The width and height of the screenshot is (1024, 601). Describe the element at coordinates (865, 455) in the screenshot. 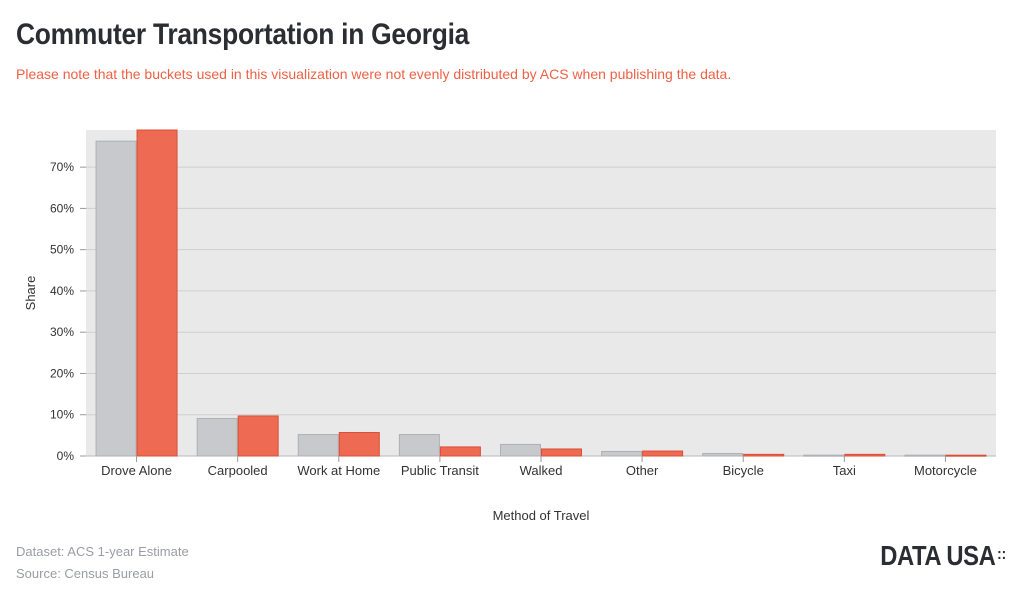

I see `bar-taxi-orange` at that location.